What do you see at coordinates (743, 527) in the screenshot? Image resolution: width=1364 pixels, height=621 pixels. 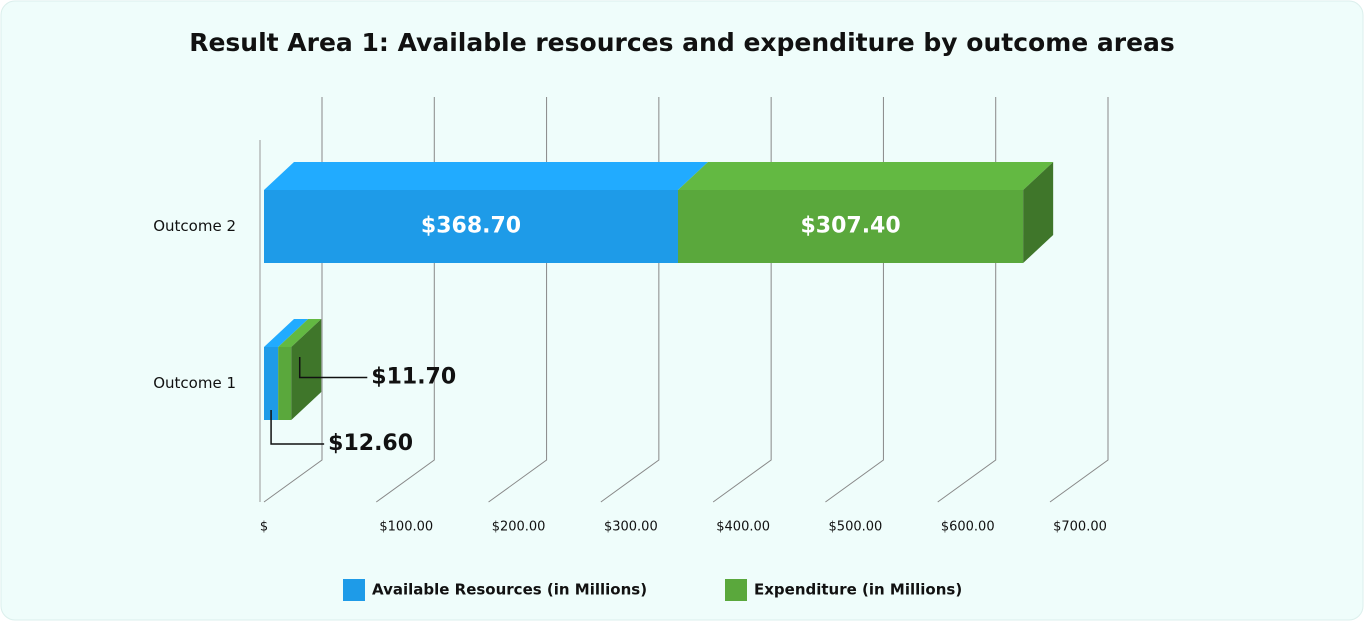 I see `x-tick-label: $400.00` at bounding box center [743, 527].